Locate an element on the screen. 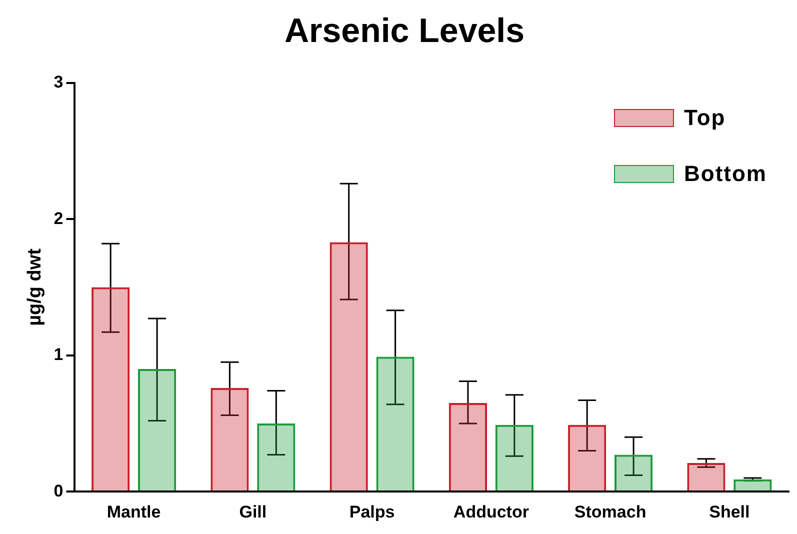 This screenshot has width=797, height=534. x-tick-label: Shell is located at coordinates (729, 512).